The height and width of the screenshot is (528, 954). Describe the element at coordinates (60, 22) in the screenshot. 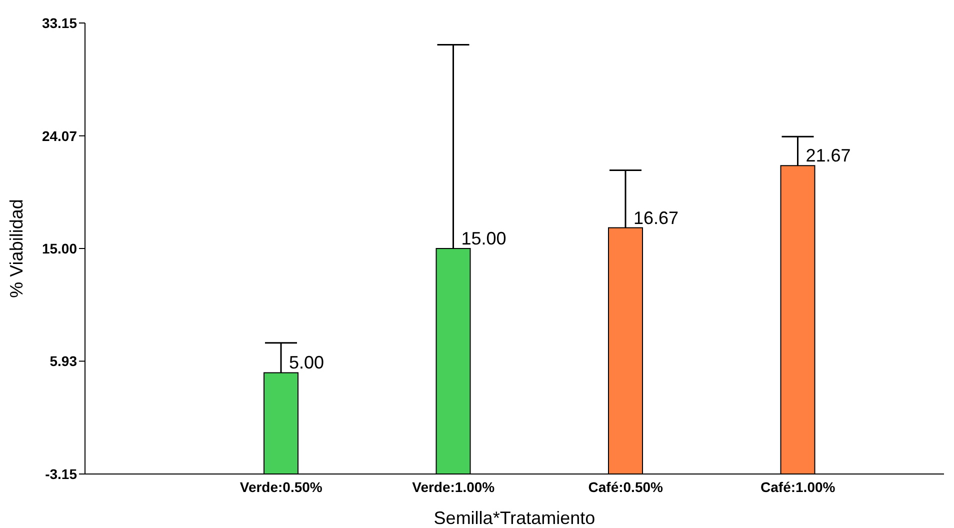

I see `y-tick-label: 33.15` at that location.